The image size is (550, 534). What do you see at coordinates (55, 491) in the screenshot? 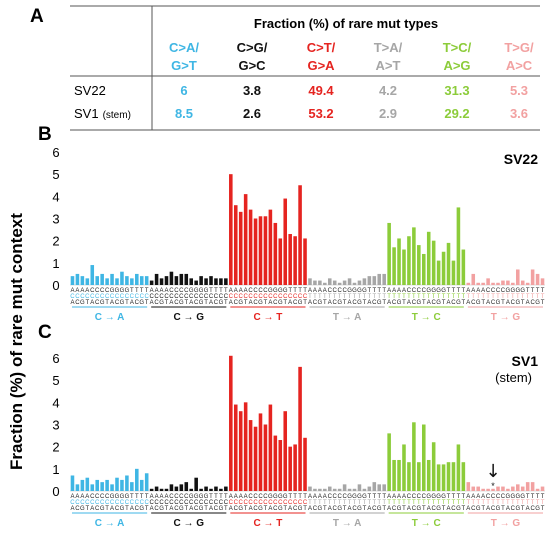
I see `y-tick-label: 0` at bounding box center [55, 491].